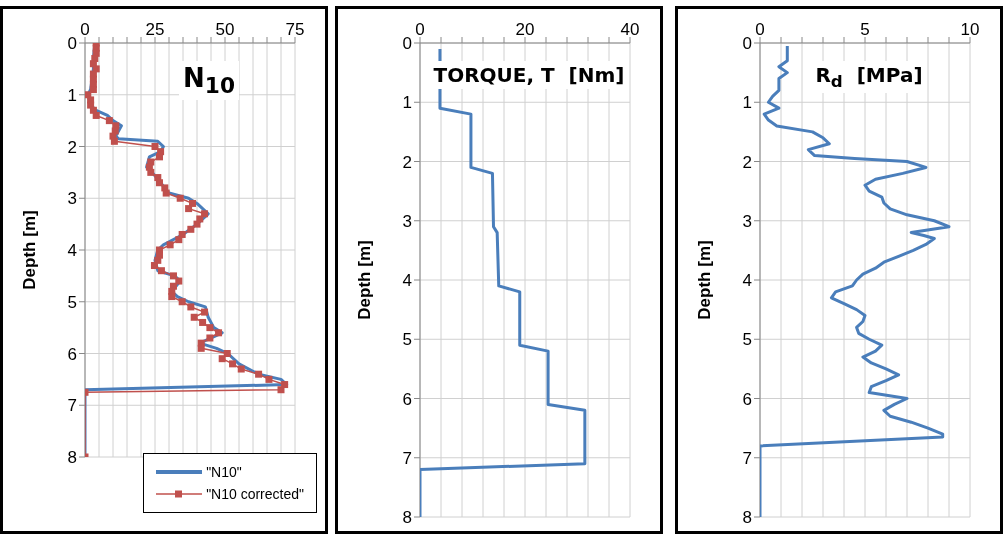 This screenshot has height=538, width=1006. What do you see at coordinates (525, 29) in the screenshot?
I see `x-tick-label: 20` at bounding box center [525, 29].